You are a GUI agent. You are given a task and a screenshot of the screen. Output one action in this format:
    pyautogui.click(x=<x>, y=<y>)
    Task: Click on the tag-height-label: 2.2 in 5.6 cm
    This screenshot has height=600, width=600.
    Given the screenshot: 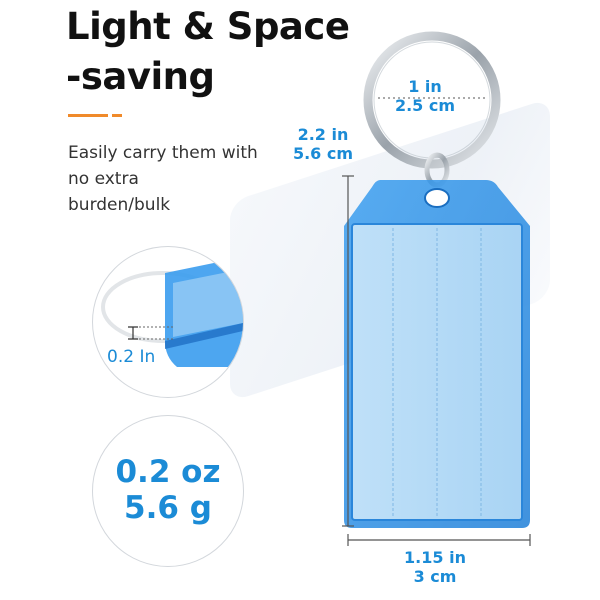 What is the action you would take?
    pyautogui.click(x=323, y=144)
    